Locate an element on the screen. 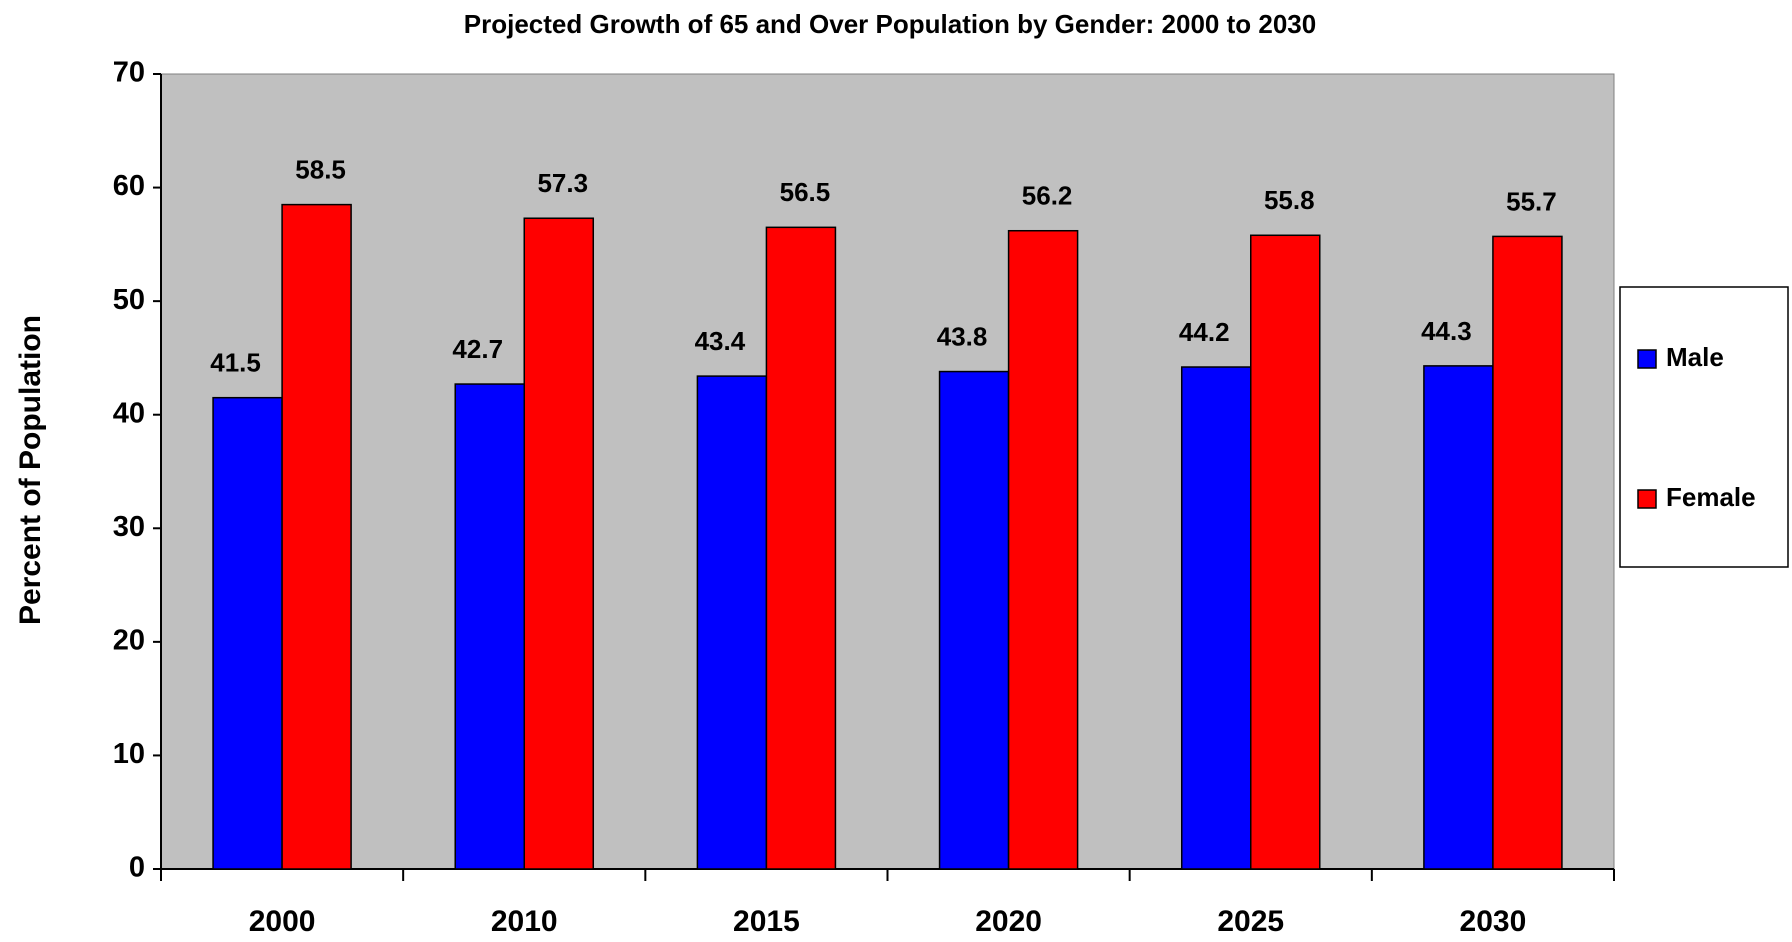 The image size is (1792, 942). y-tick-label: 20 is located at coordinates (129, 641).